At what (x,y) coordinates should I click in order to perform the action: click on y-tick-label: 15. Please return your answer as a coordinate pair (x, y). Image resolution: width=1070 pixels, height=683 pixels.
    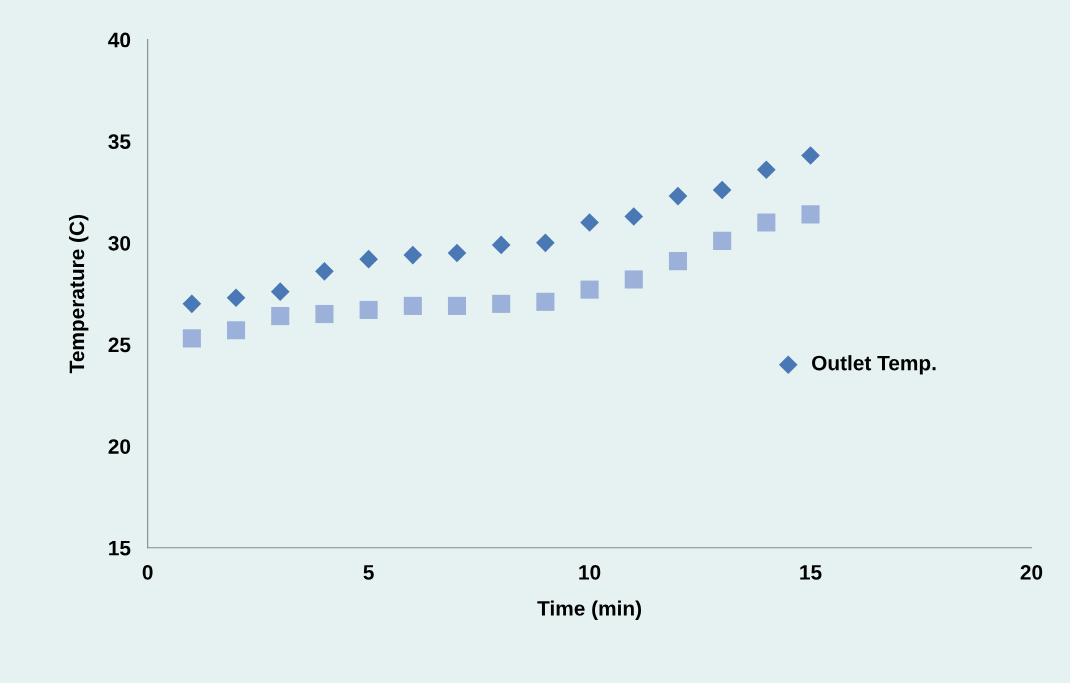
    Looking at the image, I should click on (120, 548).